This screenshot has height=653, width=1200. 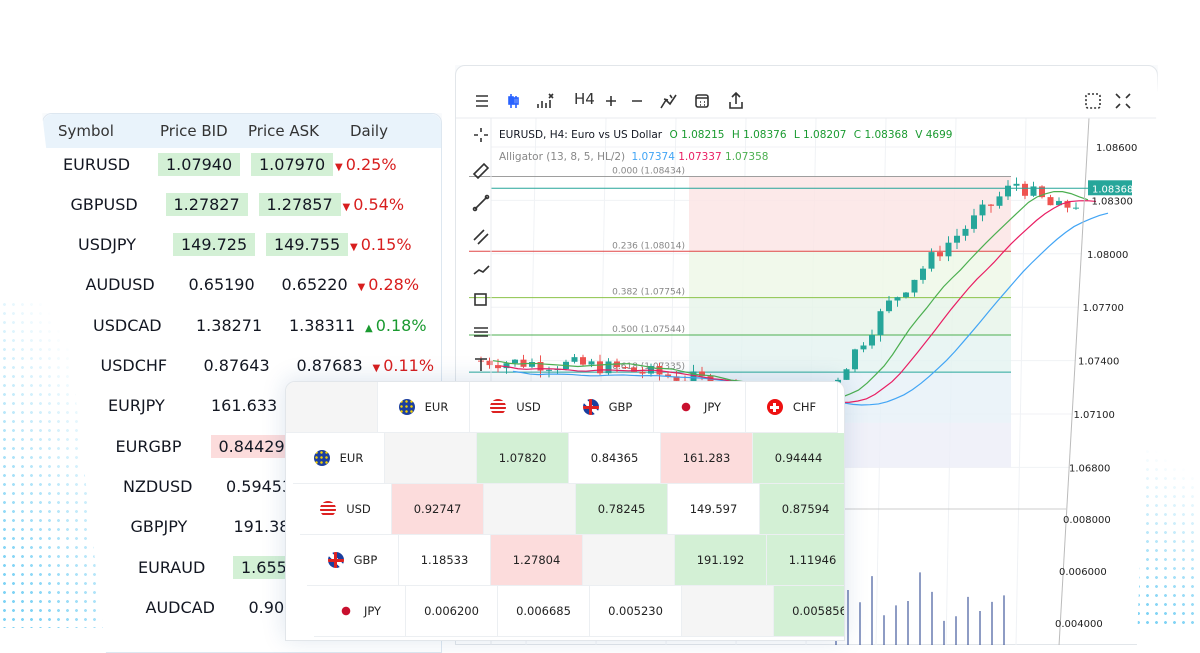 I want to click on interval-selector: H4, so click(x=584, y=99).